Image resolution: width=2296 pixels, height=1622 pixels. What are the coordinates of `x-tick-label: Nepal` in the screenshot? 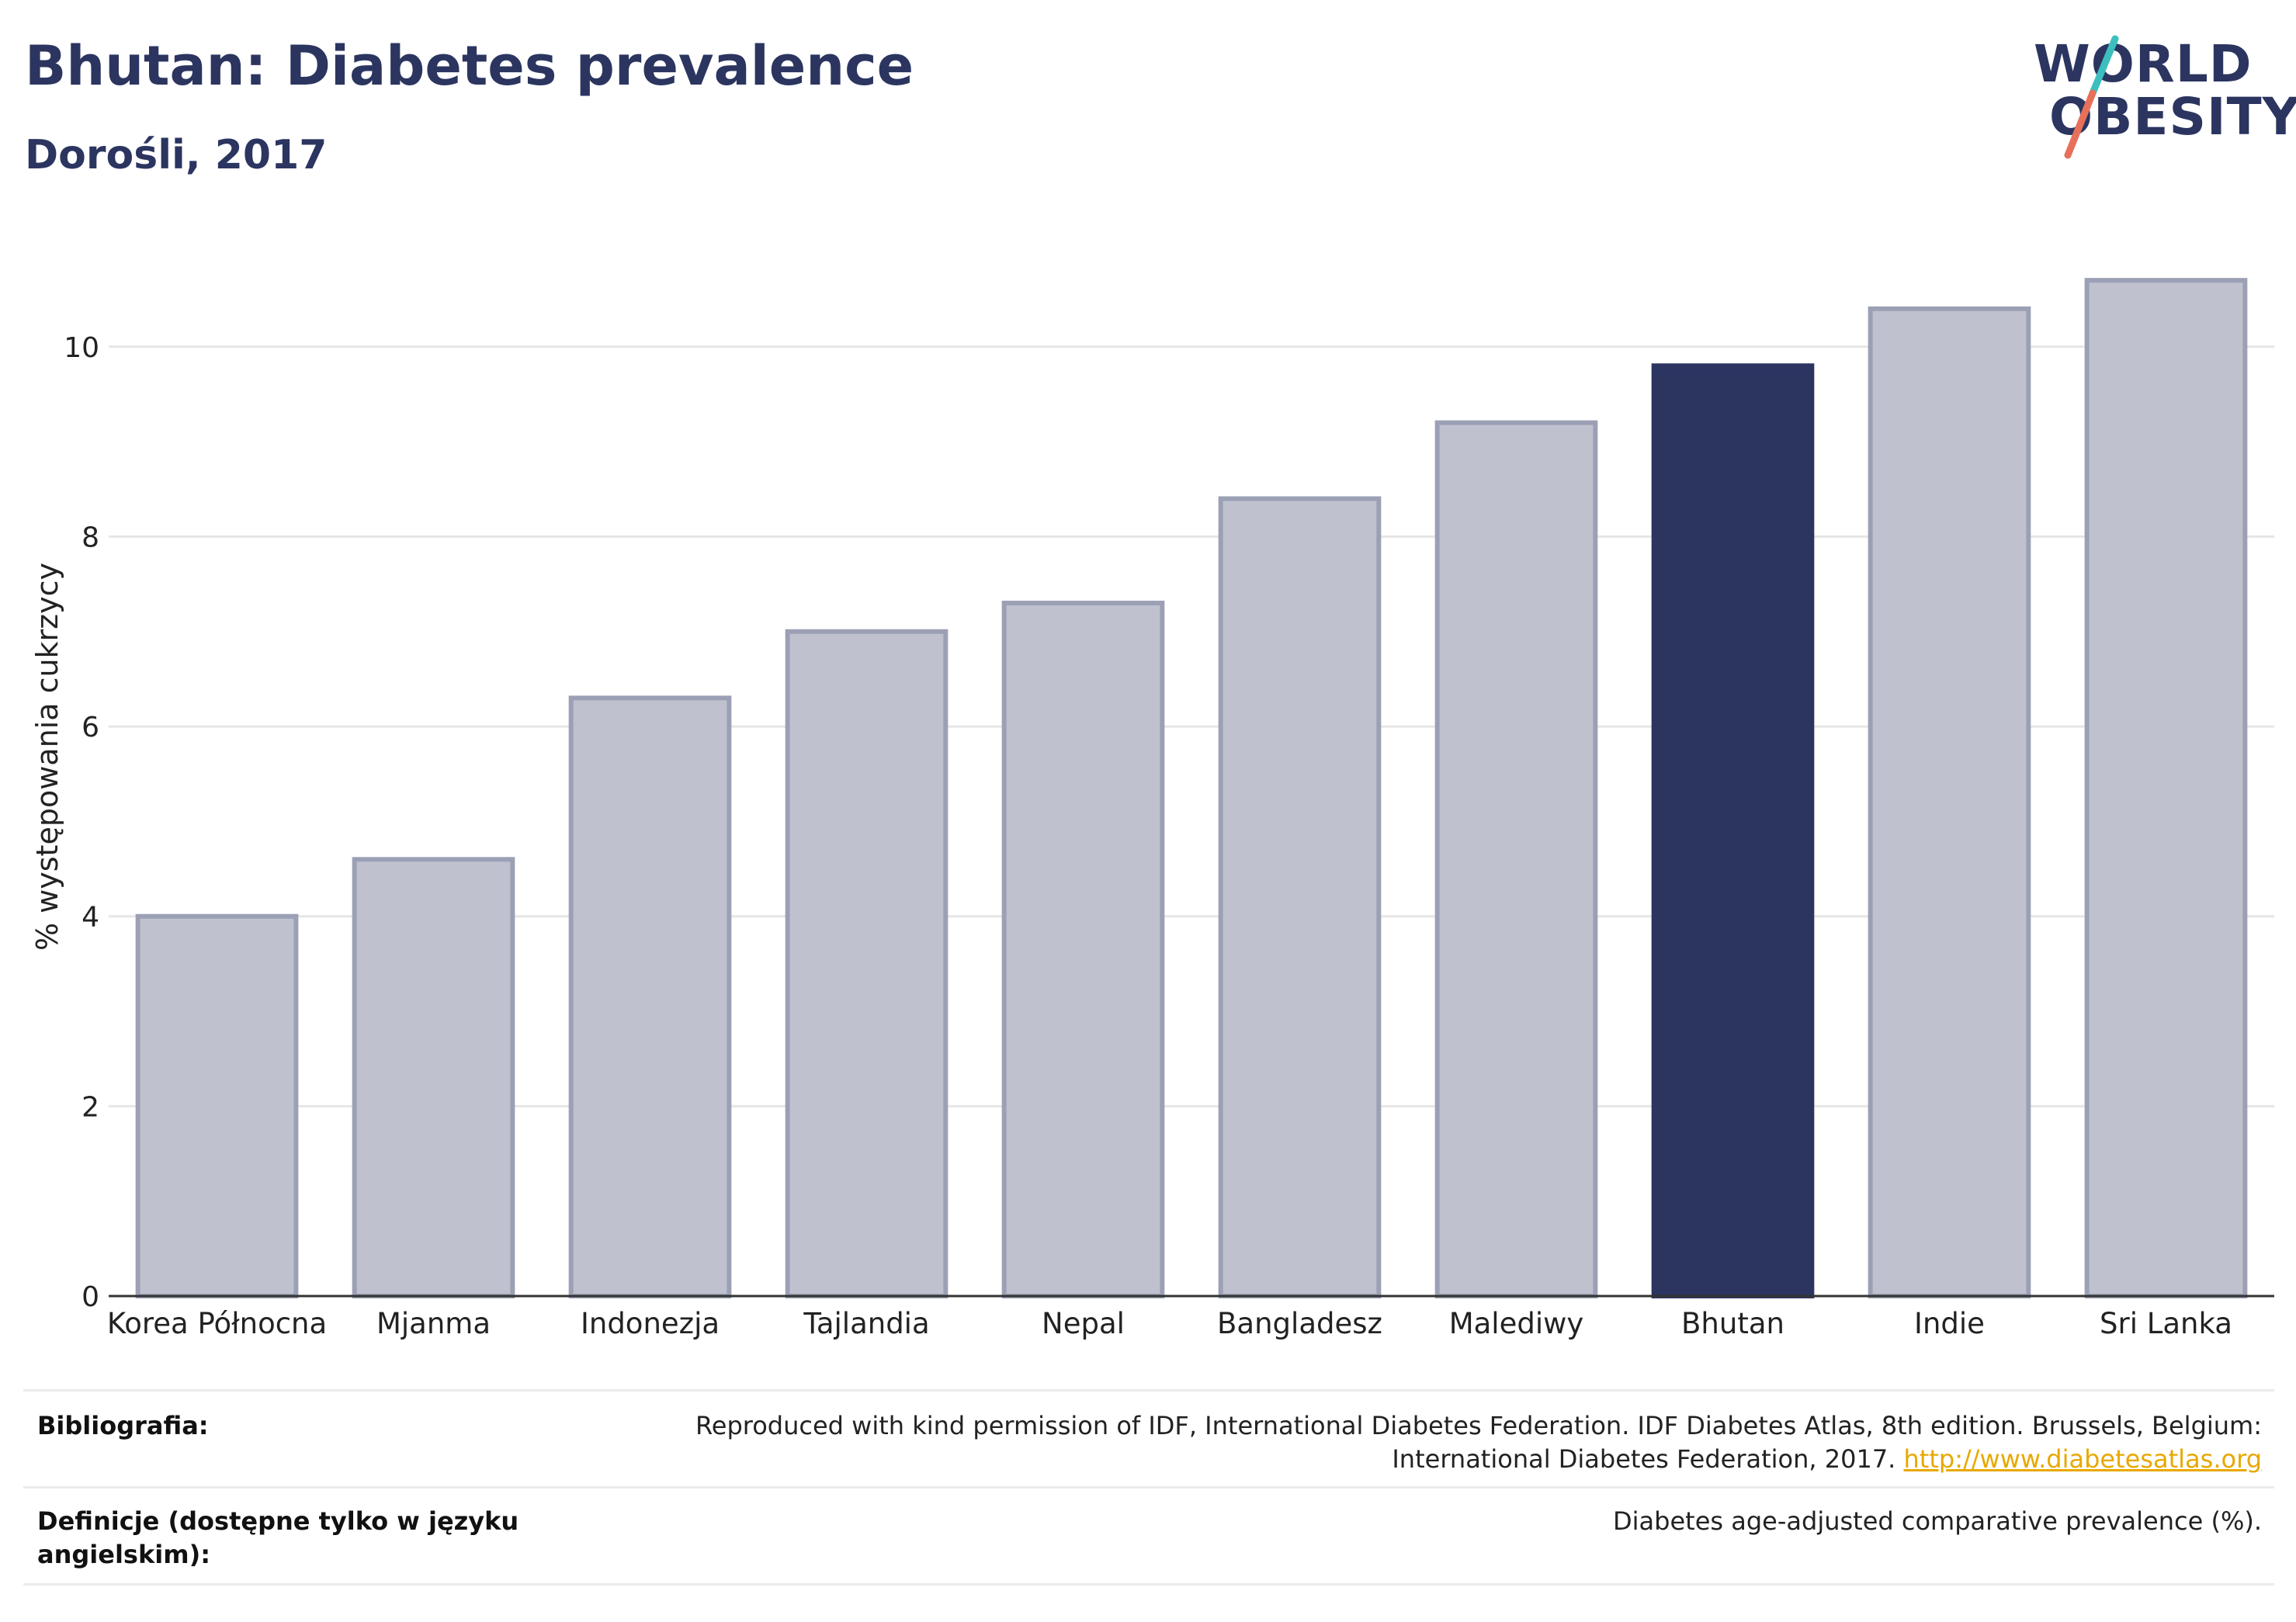 It's located at (1083, 1323).